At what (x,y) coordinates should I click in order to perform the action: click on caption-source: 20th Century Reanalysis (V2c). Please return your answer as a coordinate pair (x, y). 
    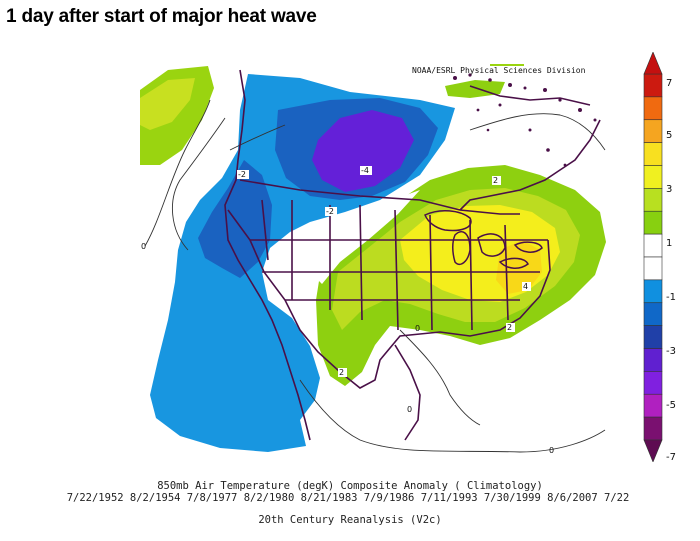
    Looking at the image, I should click on (350, 520).